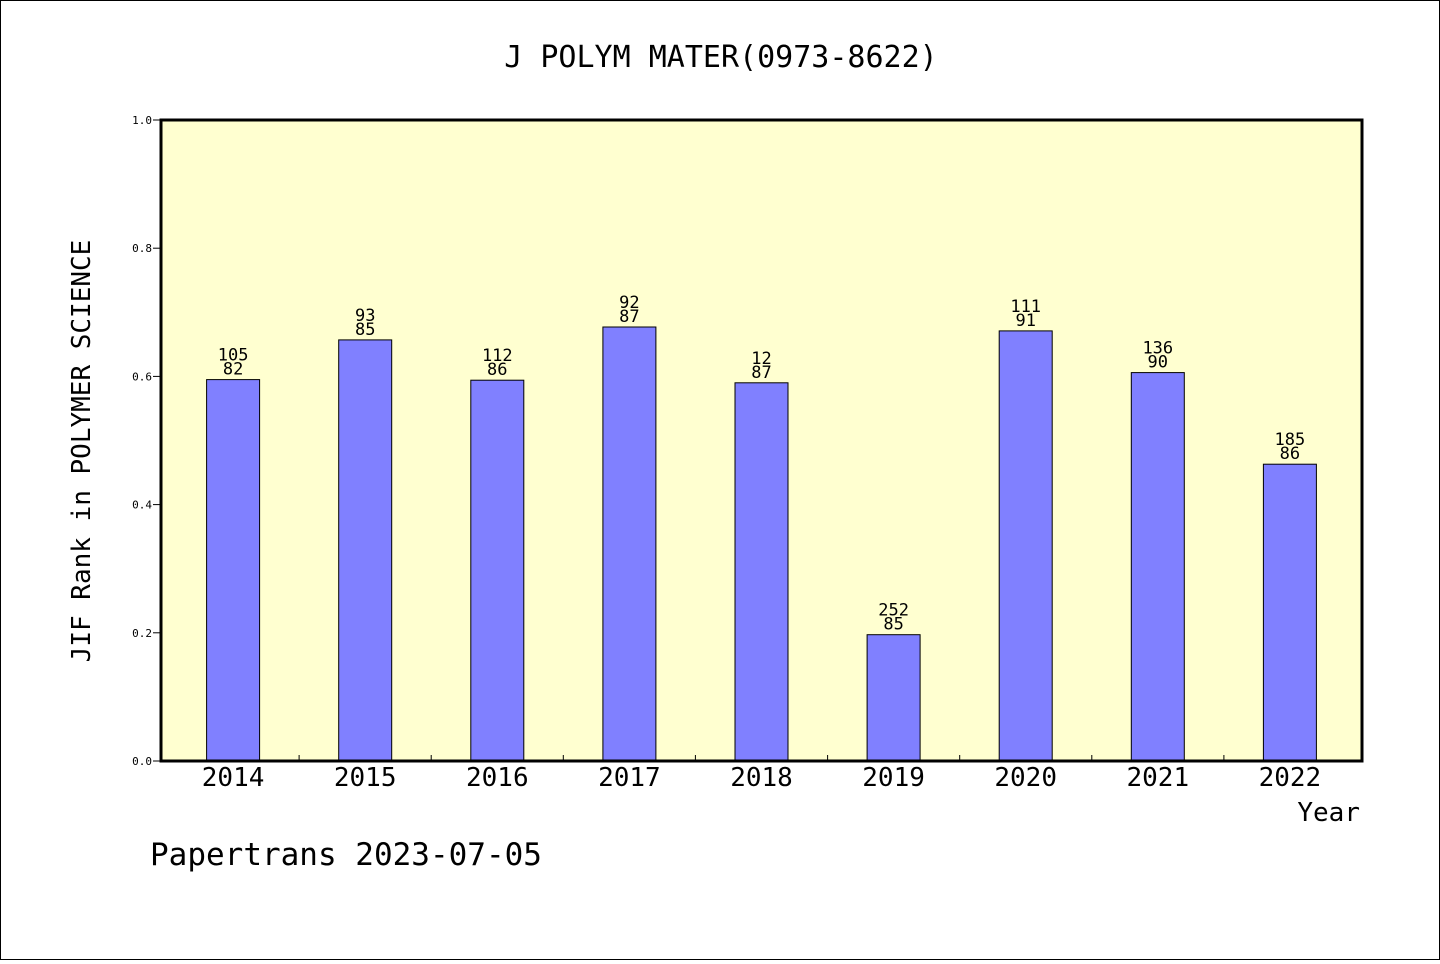 This screenshot has width=1440, height=964. I want to click on data-label-rank: 185, so click(1290, 440).